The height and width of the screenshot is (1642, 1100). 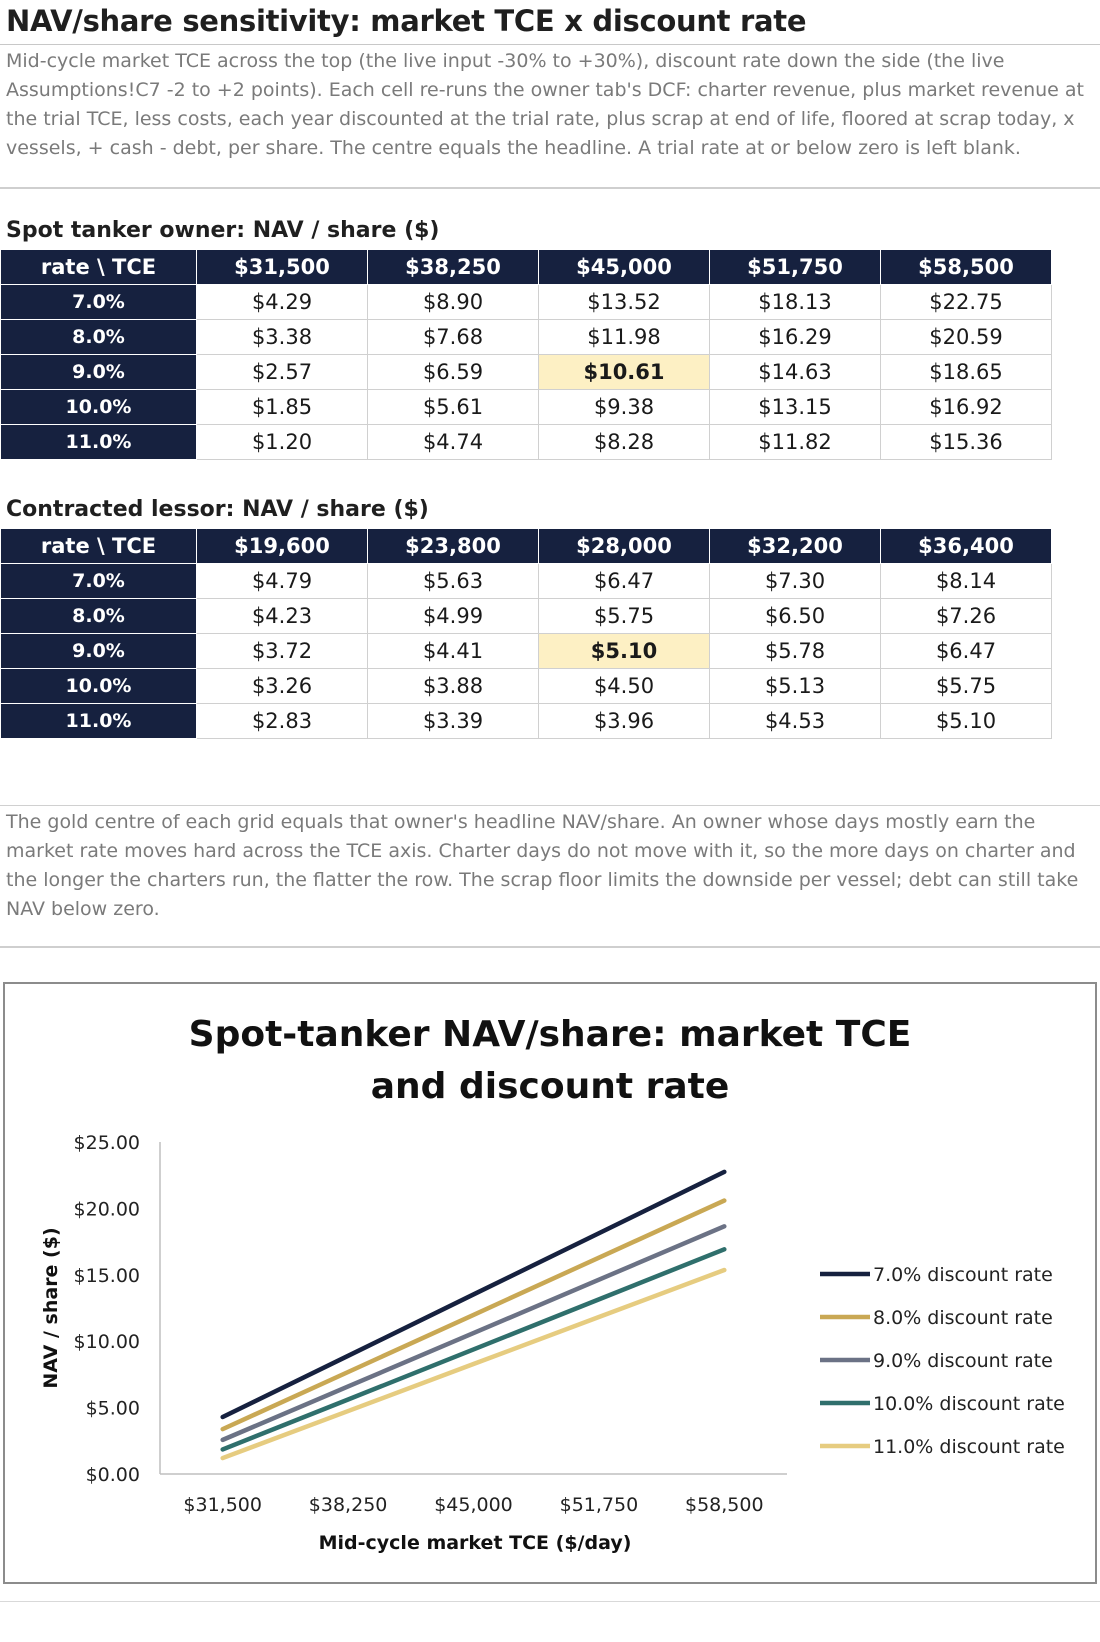 I want to click on value-cell: $8.90, so click(x=453, y=302).